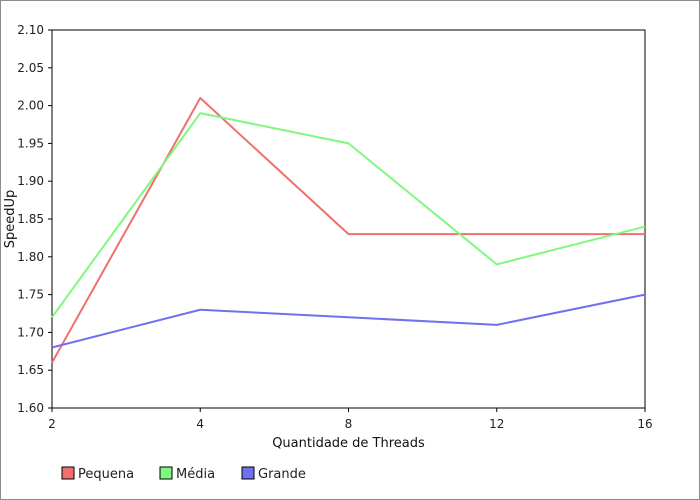 This screenshot has width=700, height=500. What do you see at coordinates (348, 443) in the screenshot?
I see `x-axis-title: Quantidade de Threads` at bounding box center [348, 443].